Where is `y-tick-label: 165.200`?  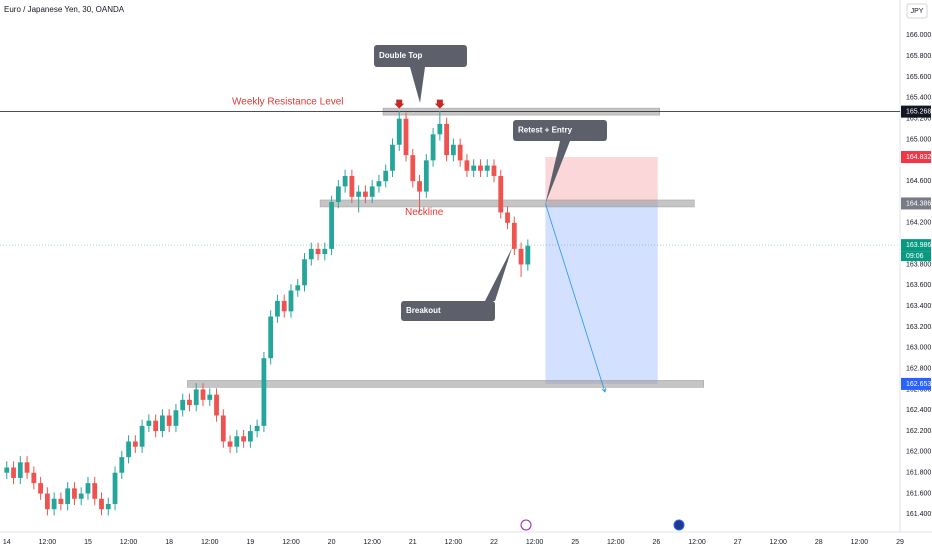
y-tick-label: 165.200 is located at coordinates (918, 119).